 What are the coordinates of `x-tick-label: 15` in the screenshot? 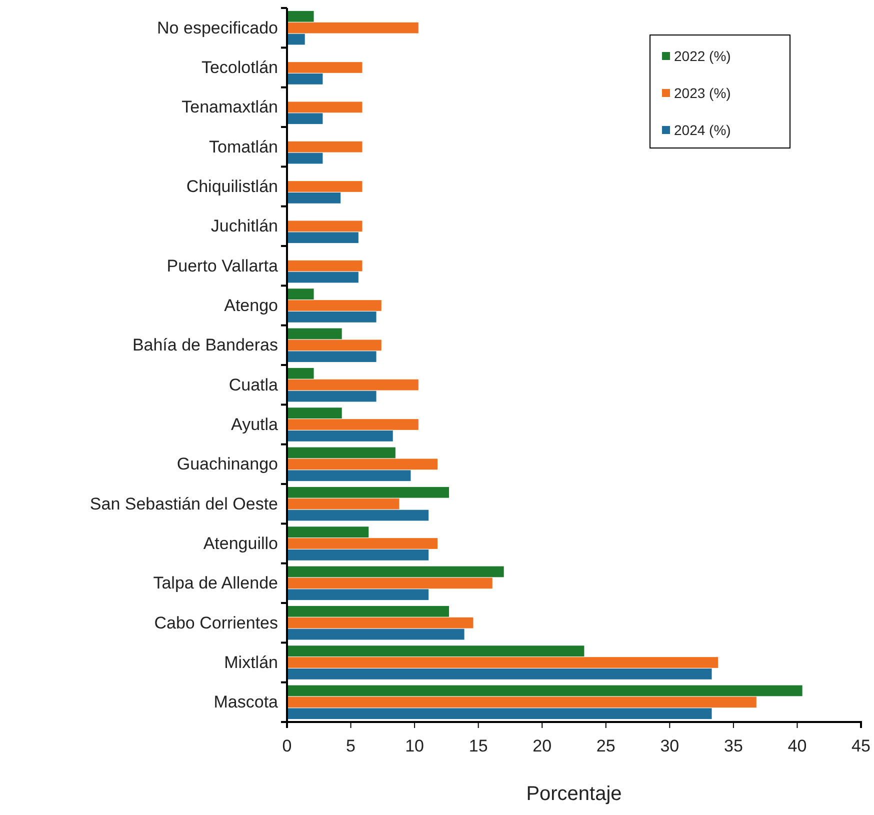 It's located at (478, 746).